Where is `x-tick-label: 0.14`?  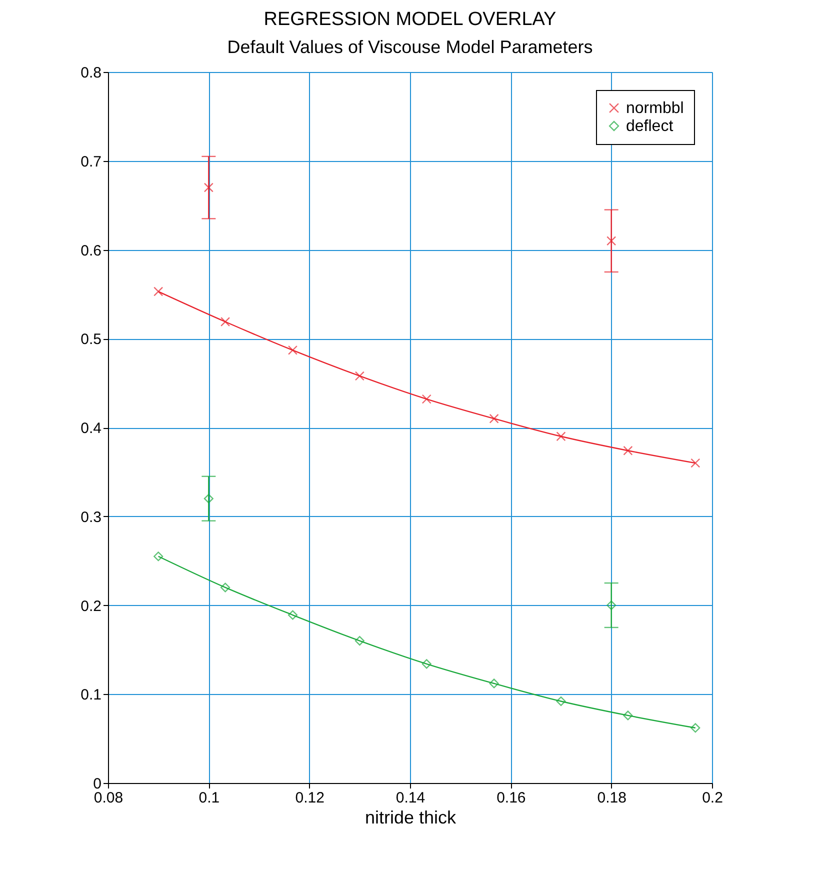 x-tick-label: 0.14 is located at coordinates (411, 798).